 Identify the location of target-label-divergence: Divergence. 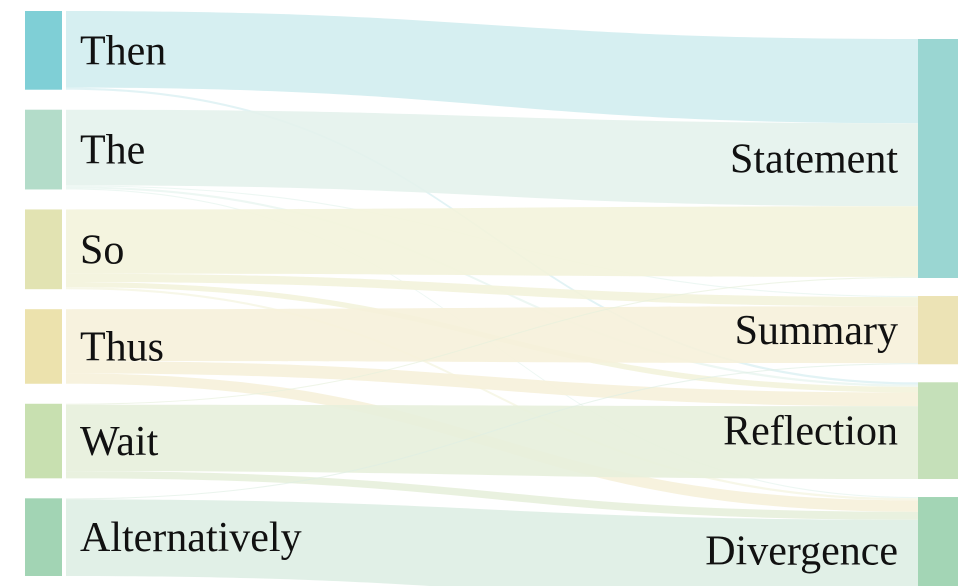
(801, 552).